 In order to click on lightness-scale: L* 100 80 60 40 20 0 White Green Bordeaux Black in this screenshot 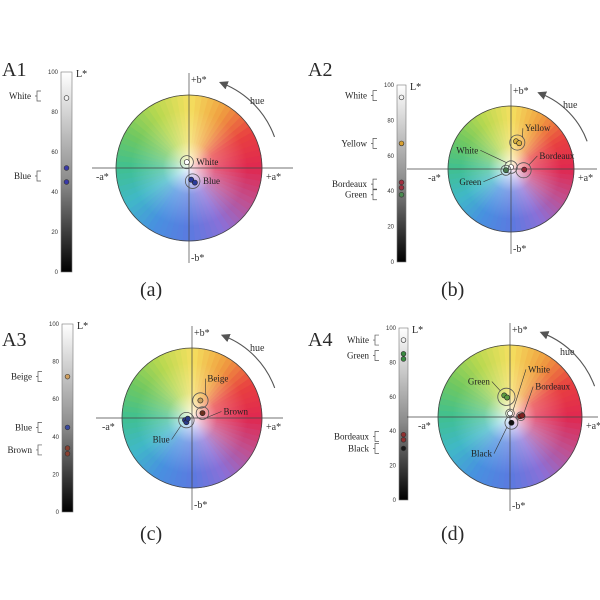, I will do `click(378, 414)`.